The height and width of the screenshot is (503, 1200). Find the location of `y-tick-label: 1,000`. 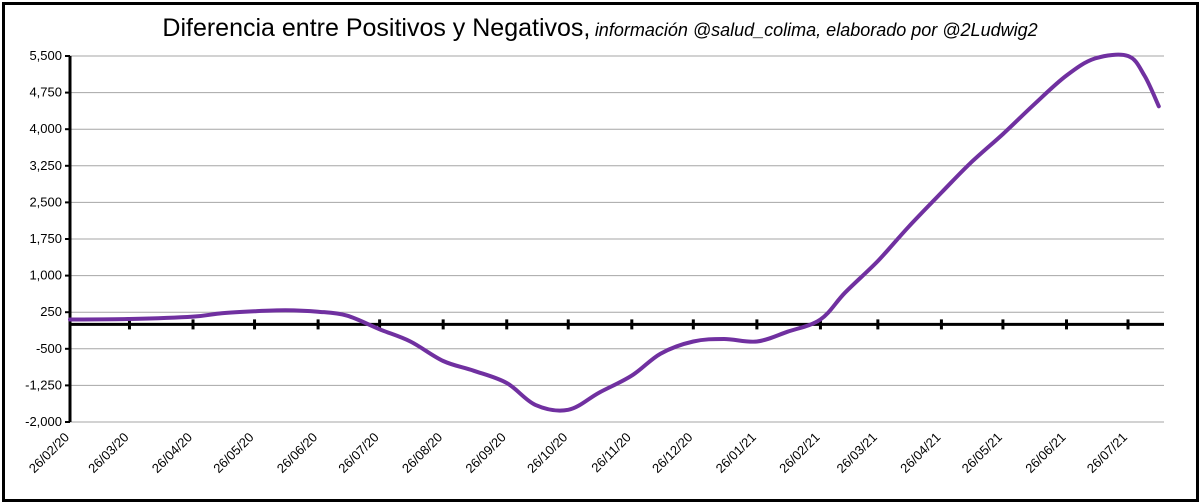

y-tick-label: 1,000 is located at coordinates (45, 275).